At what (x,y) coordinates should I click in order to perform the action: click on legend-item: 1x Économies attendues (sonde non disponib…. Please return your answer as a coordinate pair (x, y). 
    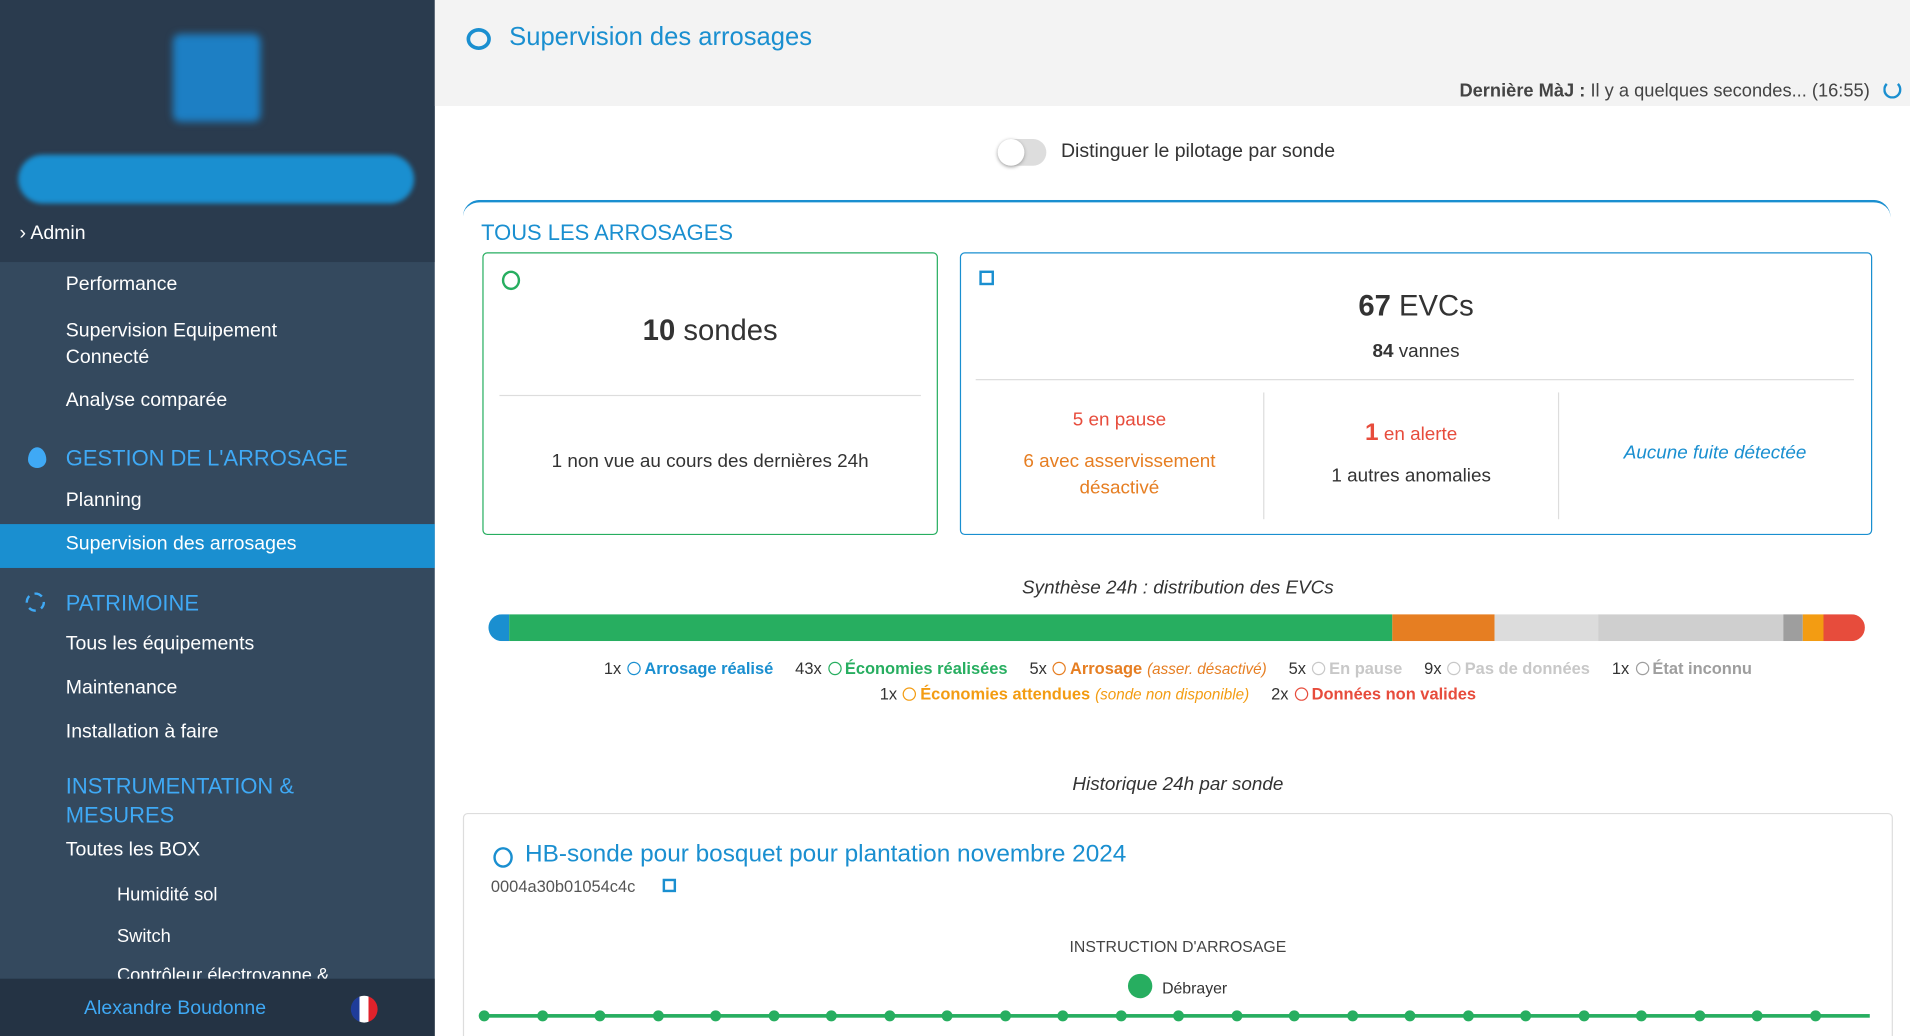
    Looking at the image, I should click on (1064, 694).